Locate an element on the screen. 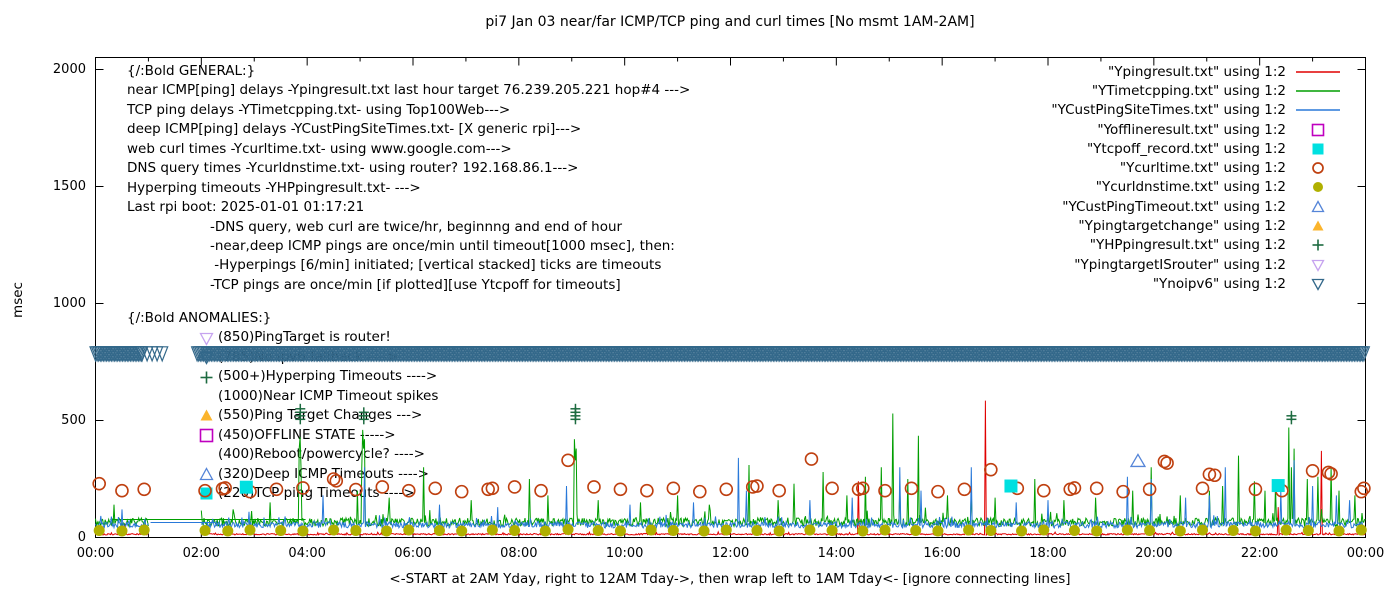 The height and width of the screenshot is (600, 1400). legend-label: "YCustPingSiteTimes.txt" using 1:2 is located at coordinates (1168, 110).